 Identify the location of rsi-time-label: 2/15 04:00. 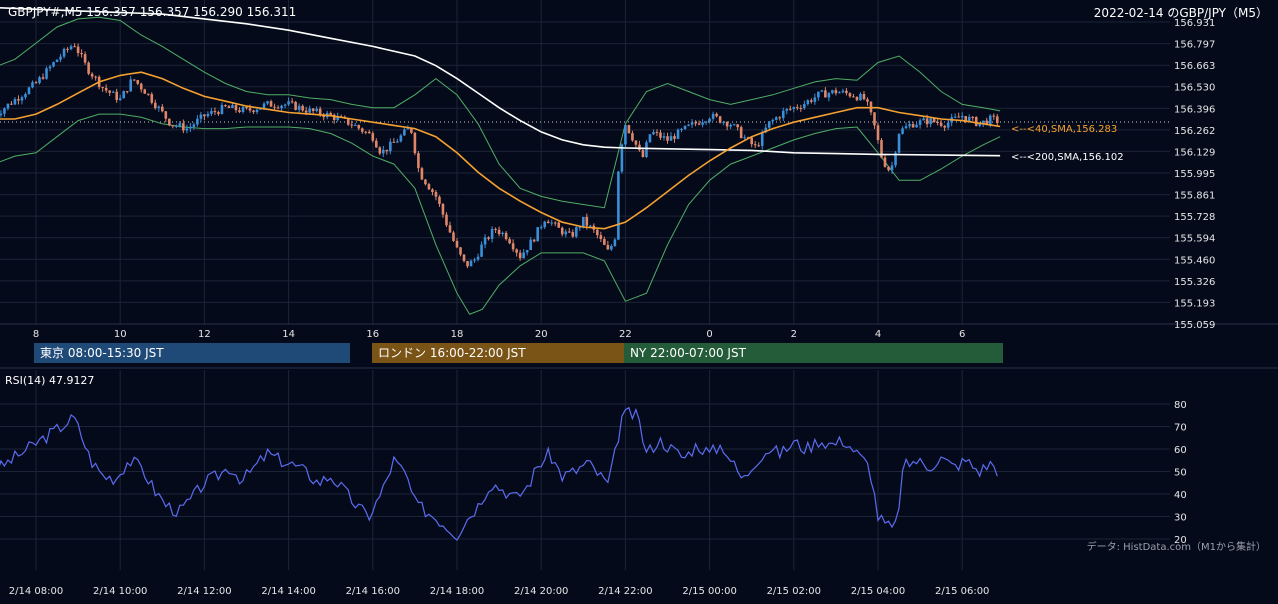
(878, 591).